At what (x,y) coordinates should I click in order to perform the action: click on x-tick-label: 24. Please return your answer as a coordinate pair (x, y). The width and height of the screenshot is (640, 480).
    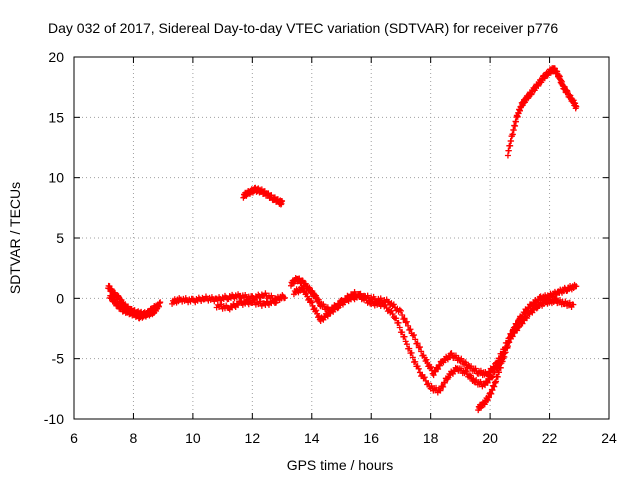
    Looking at the image, I should click on (609, 438).